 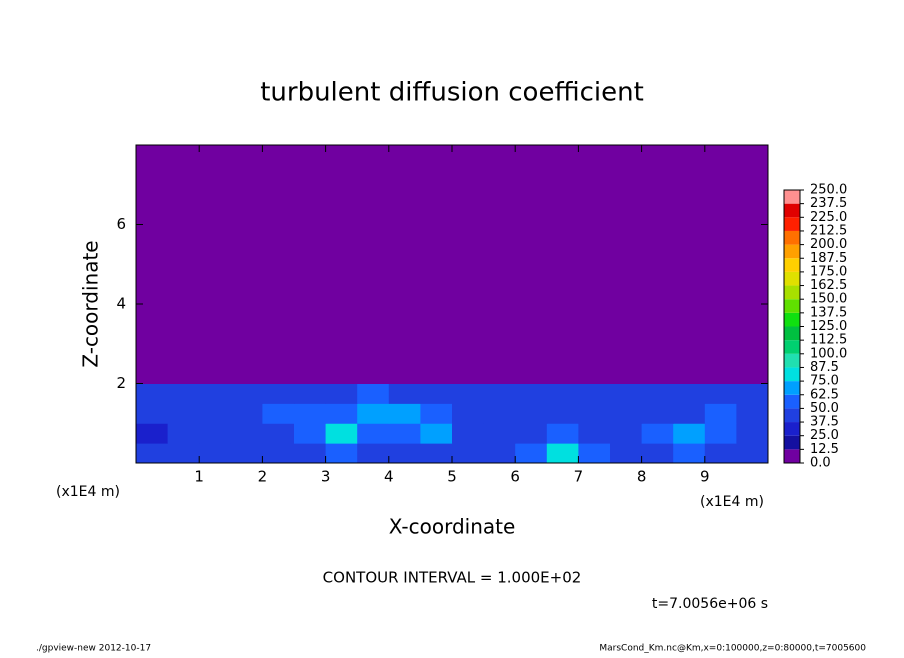 What do you see at coordinates (824, 381) in the screenshot?
I see `colorbar-label: 75.0` at bounding box center [824, 381].